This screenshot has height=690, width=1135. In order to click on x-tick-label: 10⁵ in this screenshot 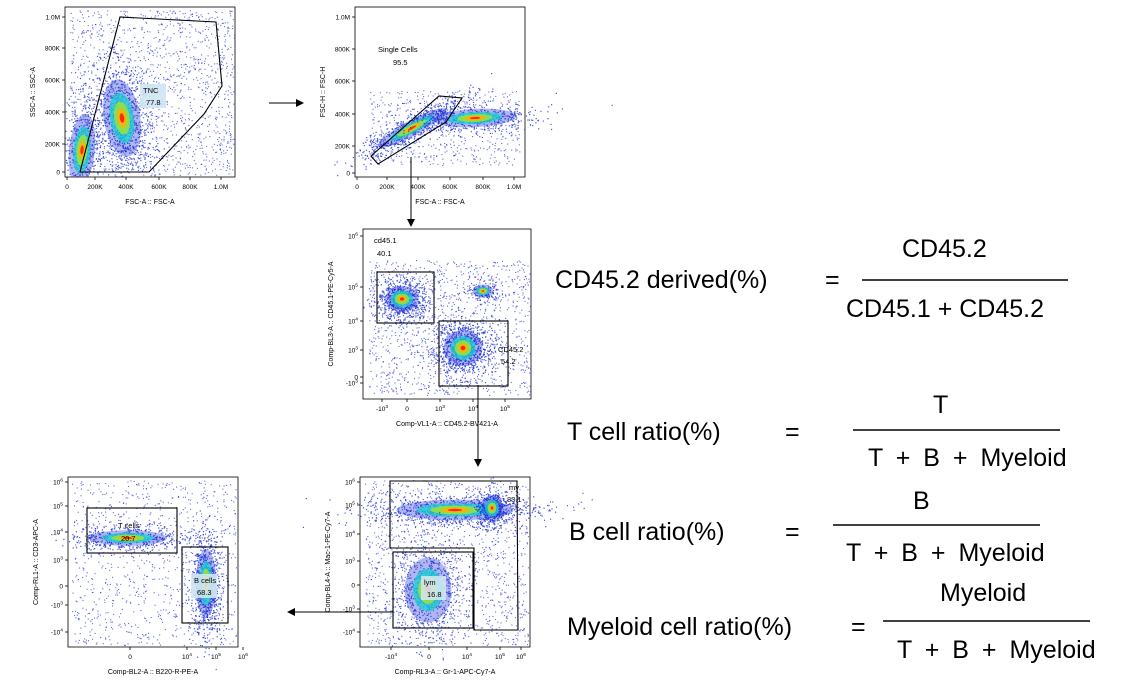, I will do `click(505, 408)`.